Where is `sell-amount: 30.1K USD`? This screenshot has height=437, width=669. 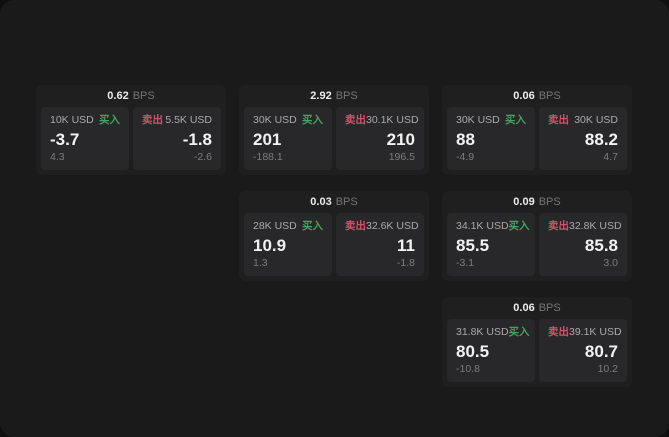 sell-amount: 30.1K USD is located at coordinates (392, 120).